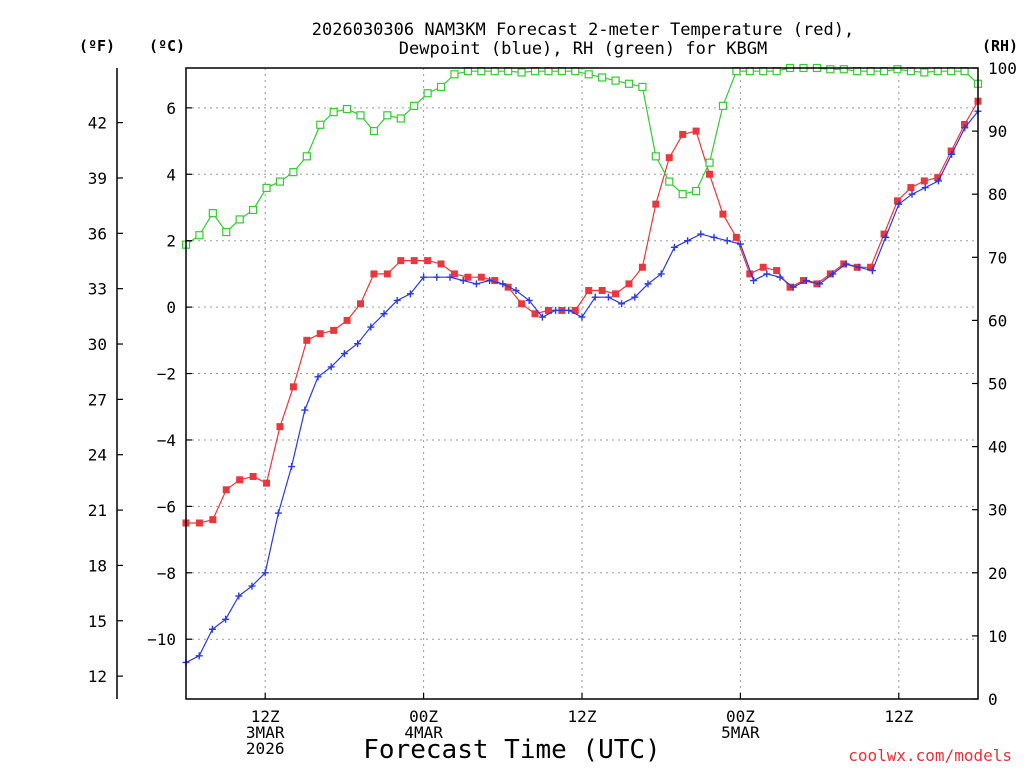 The height and width of the screenshot is (768, 1024). I want to click on celsius-tick-label: 4, so click(171, 174).